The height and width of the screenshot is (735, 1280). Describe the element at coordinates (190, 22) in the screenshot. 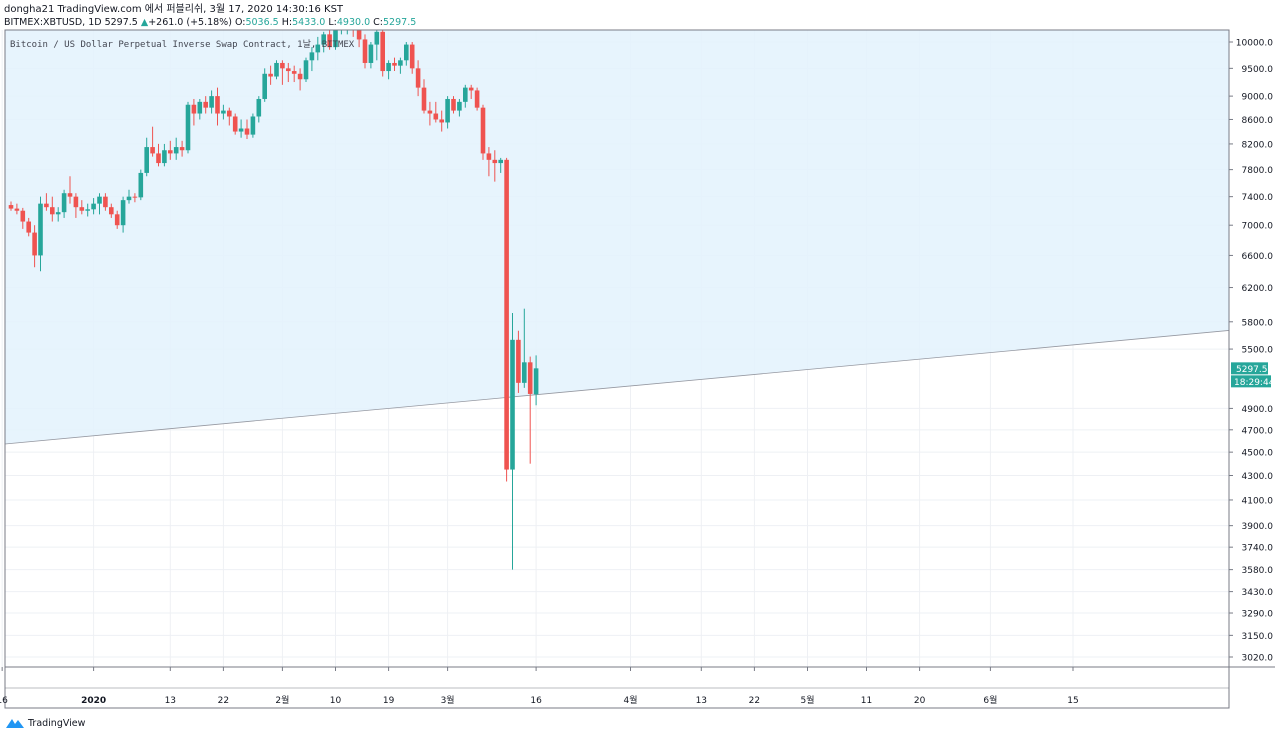

I see `change-text: +261.0 (+5.18%)` at that location.